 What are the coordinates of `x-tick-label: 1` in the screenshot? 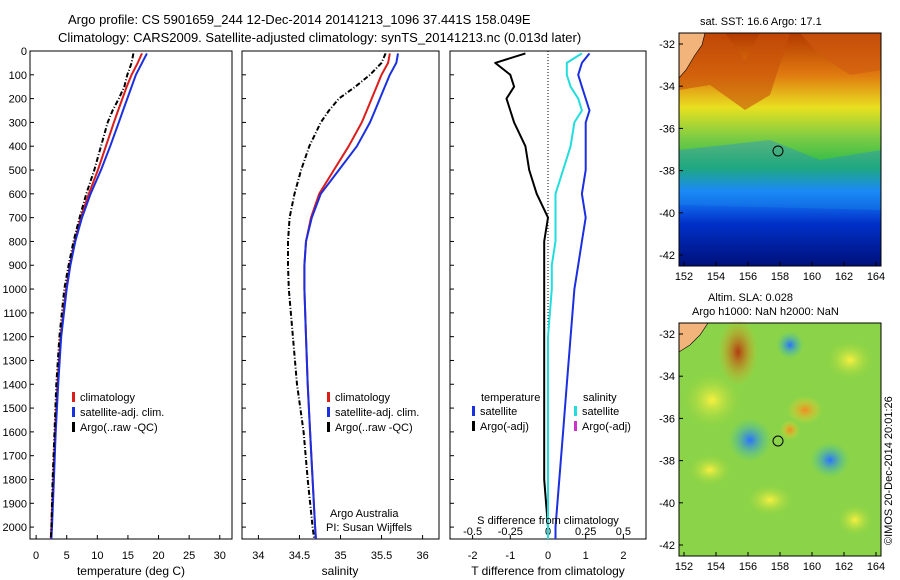 It's located at (586, 556).